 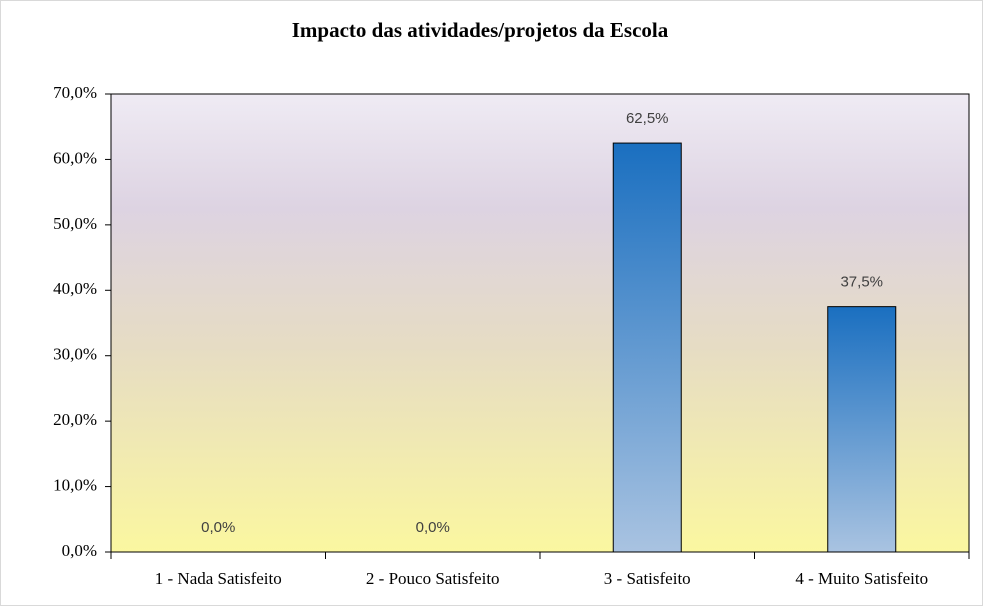 What do you see at coordinates (861, 282) in the screenshot?
I see `value-label: 37,5%` at bounding box center [861, 282].